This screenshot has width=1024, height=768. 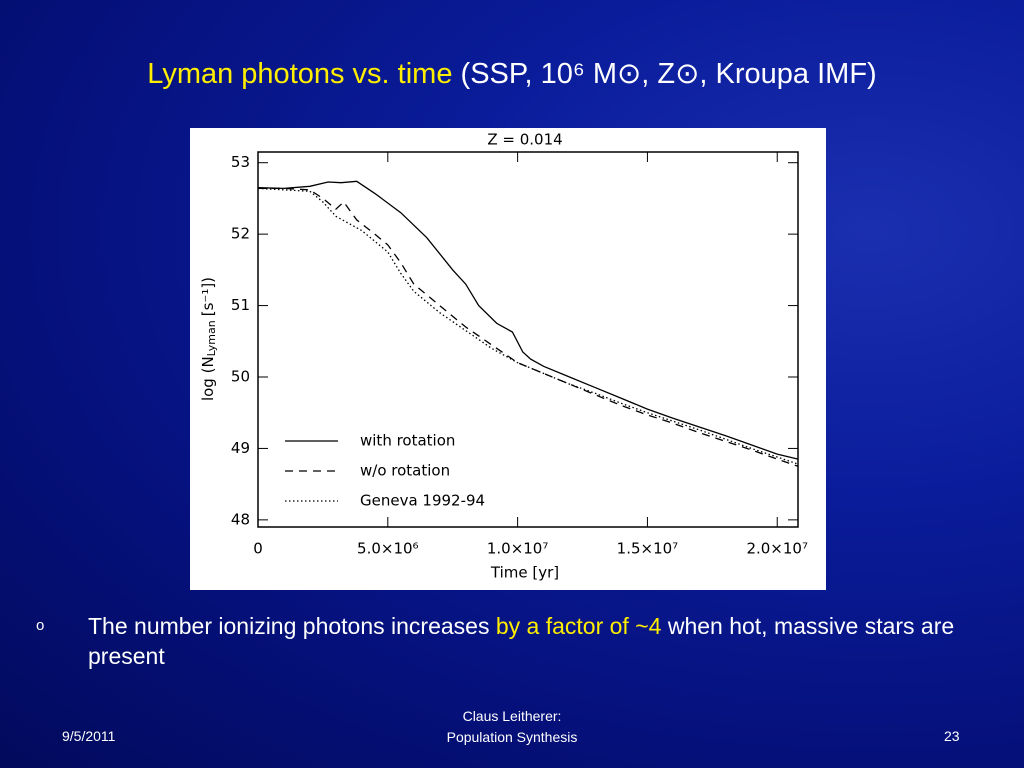 I want to click on y-tick-label: 53, so click(x=240, y=162).